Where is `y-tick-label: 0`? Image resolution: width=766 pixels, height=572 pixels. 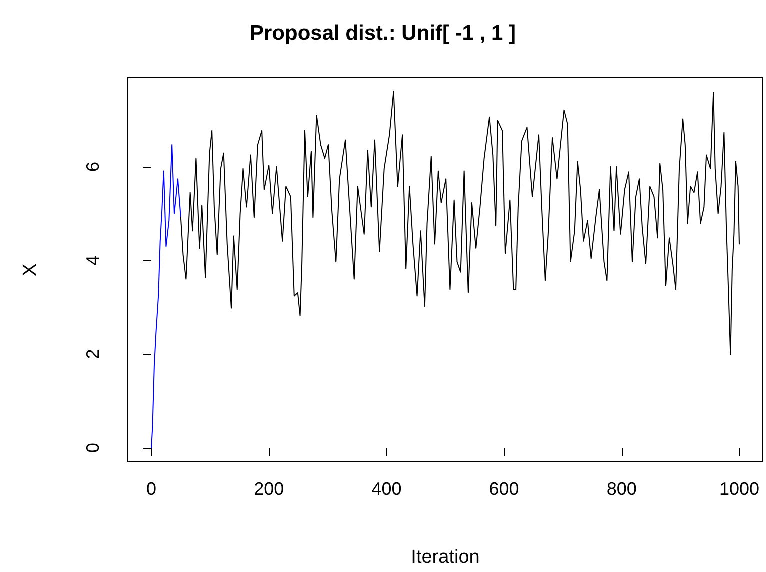
y-tick-label: 0 is located at coordinates (93, 447).